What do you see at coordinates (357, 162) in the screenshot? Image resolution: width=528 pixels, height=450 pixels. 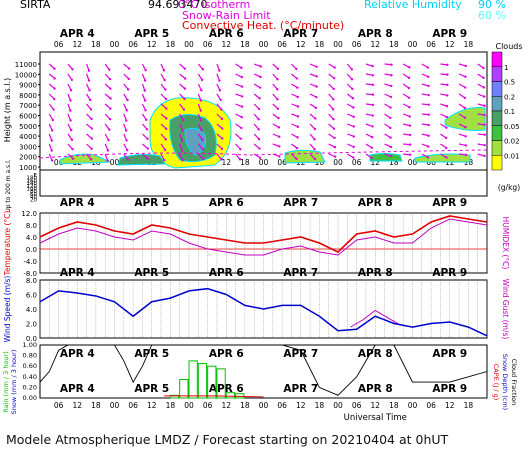 I see `cloud-bottom-hour-label: 06` at bounding box center [357, 162].